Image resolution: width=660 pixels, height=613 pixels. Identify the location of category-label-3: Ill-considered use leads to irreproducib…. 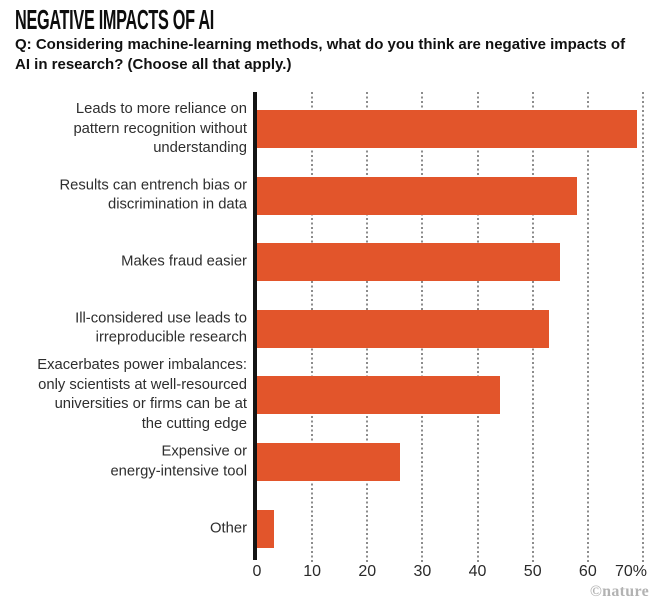
(161, 328).